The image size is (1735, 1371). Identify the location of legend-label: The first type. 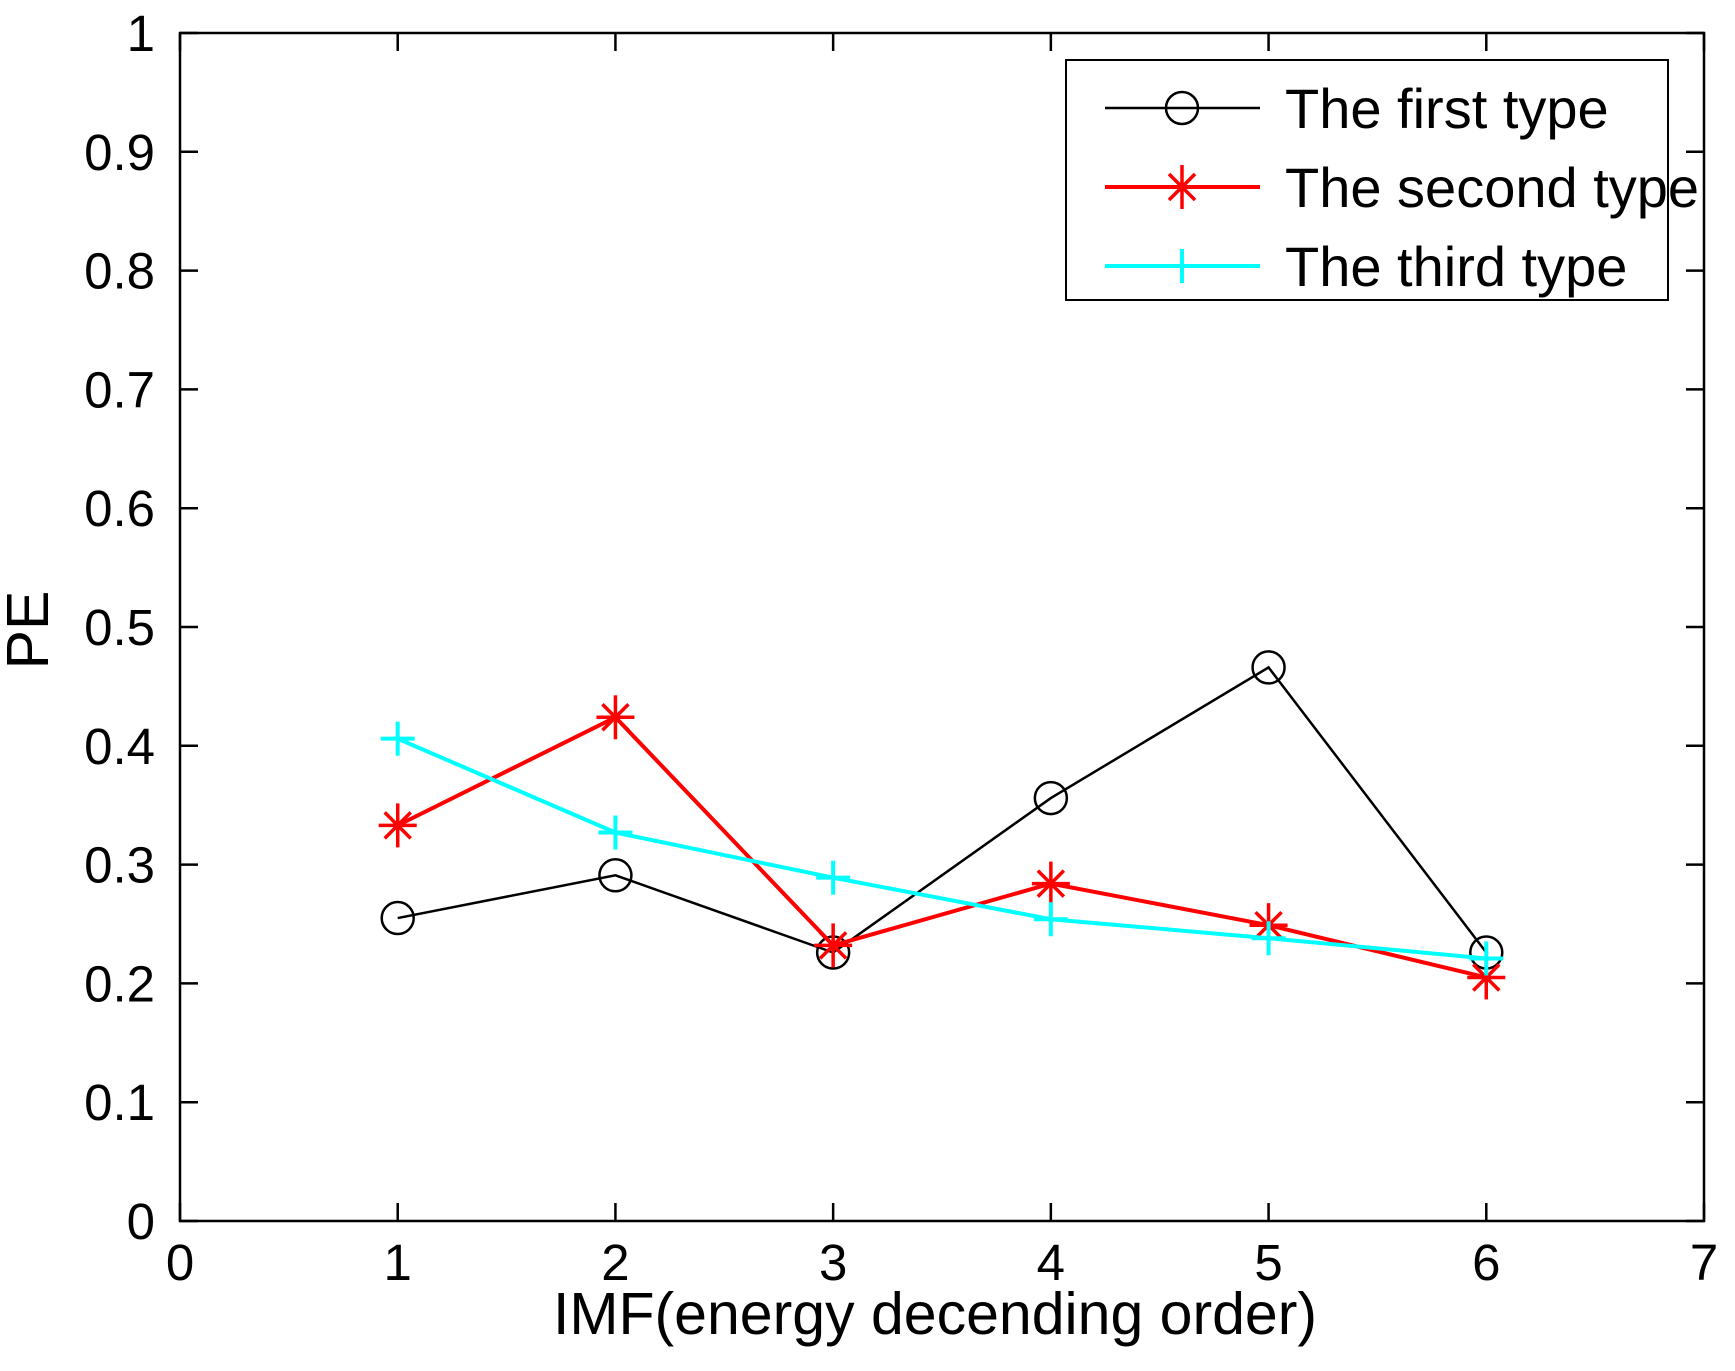
(1447, 108).